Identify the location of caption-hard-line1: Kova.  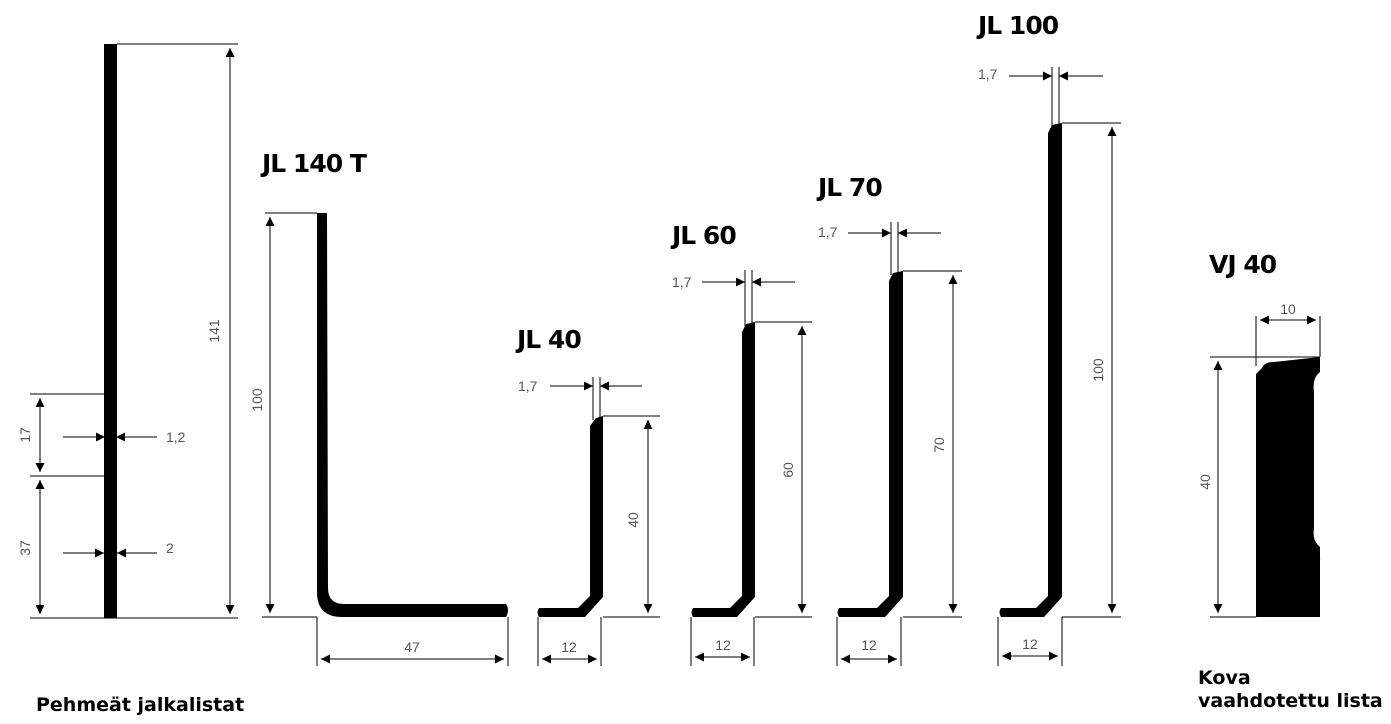
(1224, 678).